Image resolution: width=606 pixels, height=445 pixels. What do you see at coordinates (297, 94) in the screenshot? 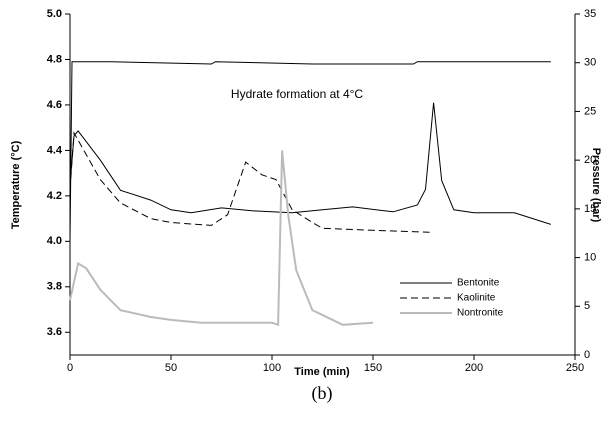
I see `annotation: Hydrate formation at 4°C` at bounding box center [297, 94].